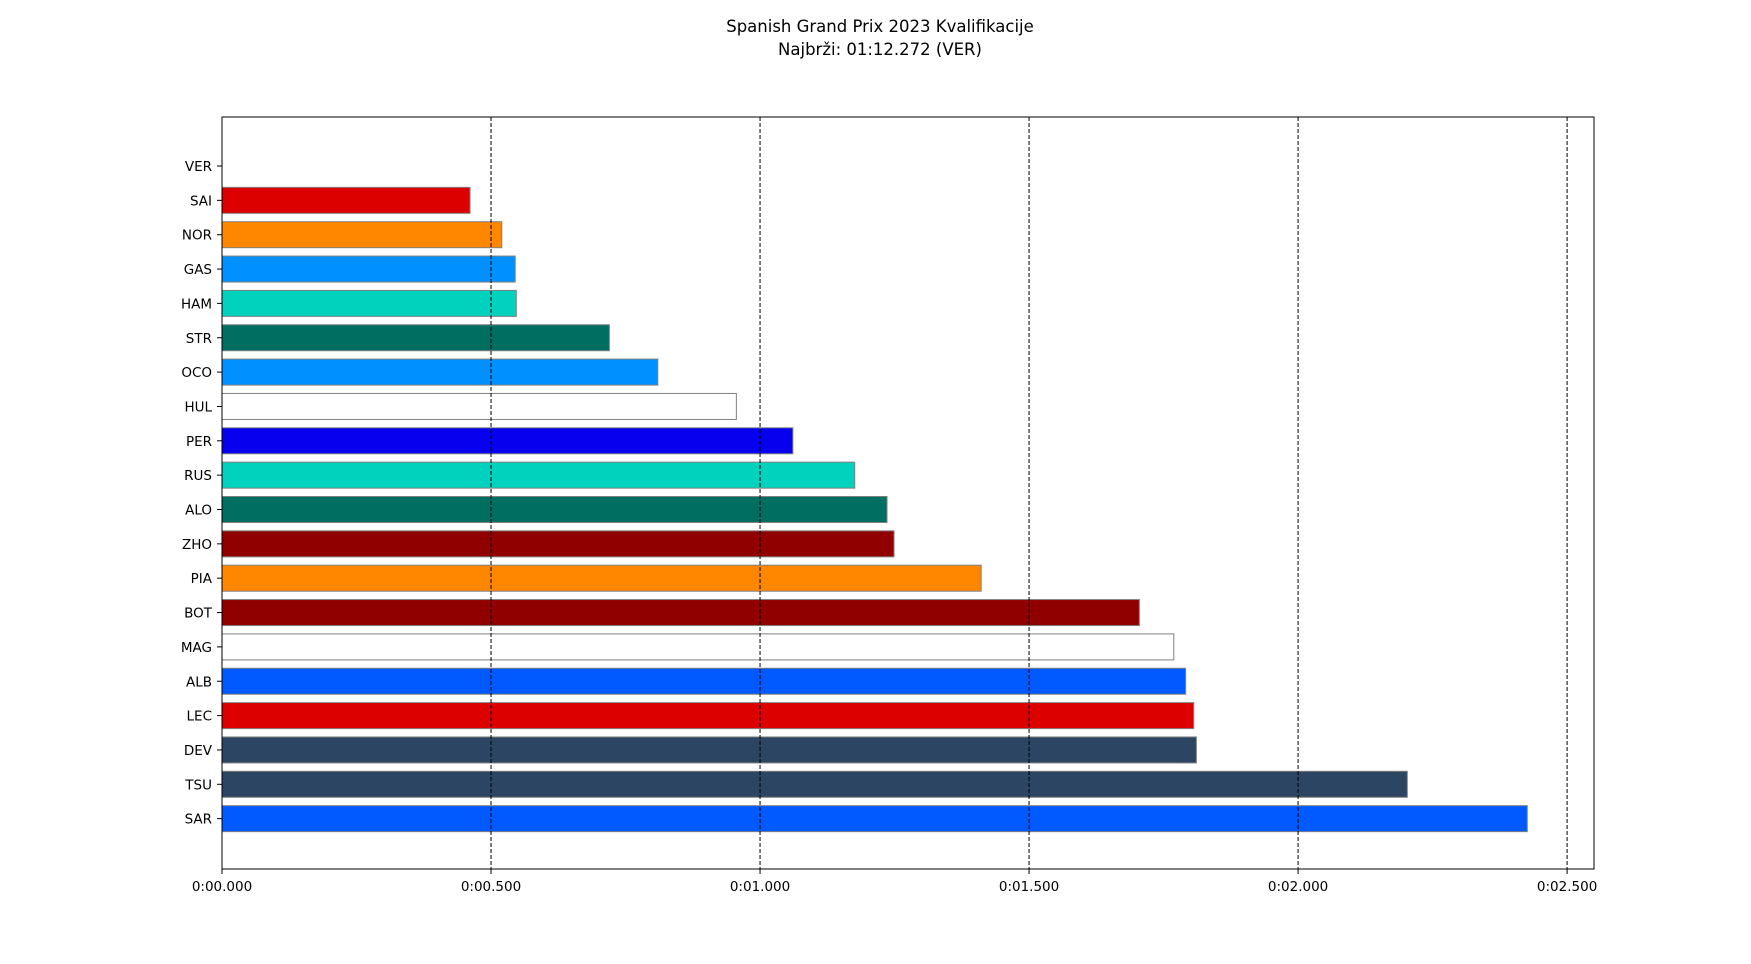  I want to click on bar-bot, so click(680, 613).